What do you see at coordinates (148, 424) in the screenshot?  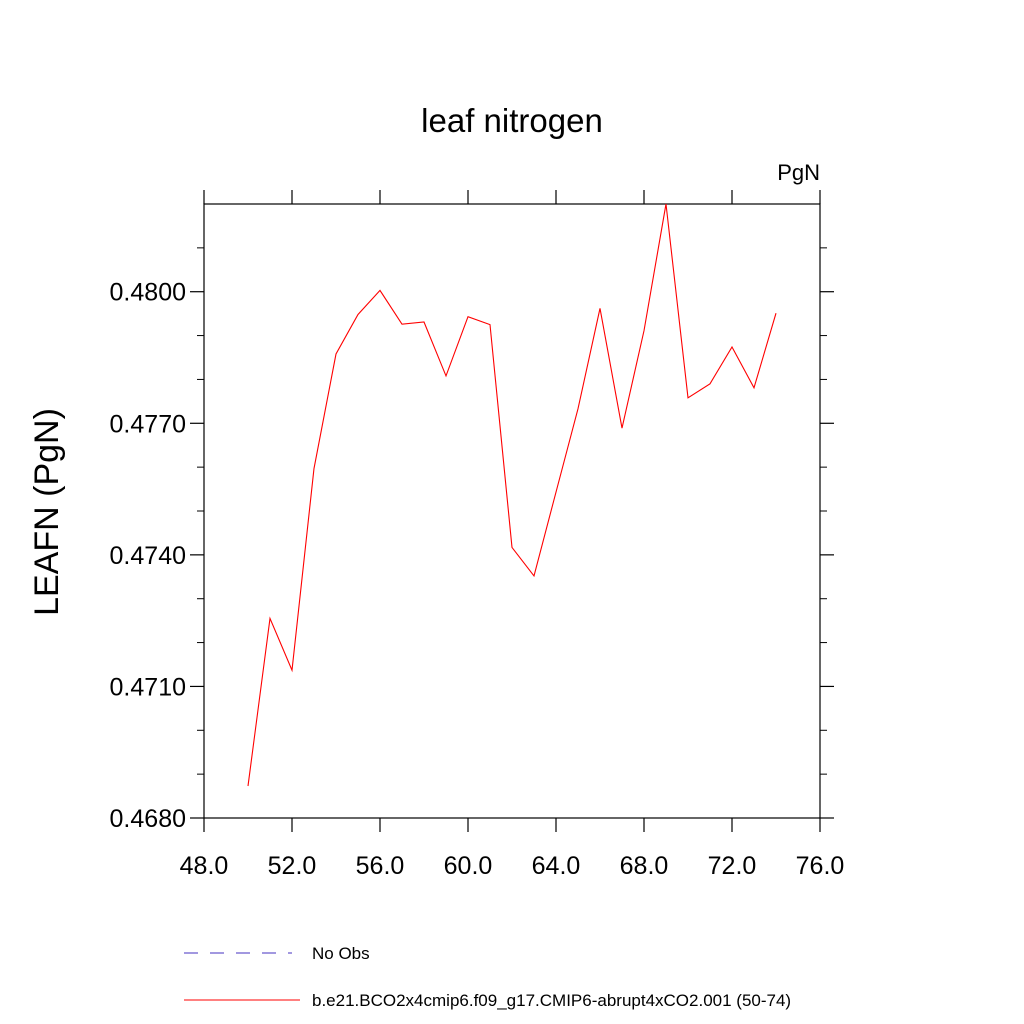 I see `y-tick-label: 0.4770` at bounding box center [148, 424].